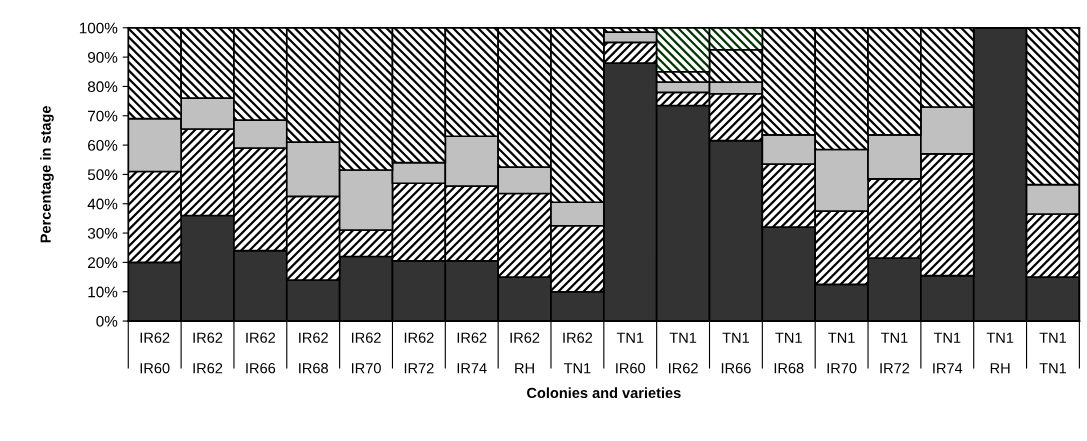 The image size is (1087, 441). I want to click on y-tick-label: 100%, so click(98, 28).